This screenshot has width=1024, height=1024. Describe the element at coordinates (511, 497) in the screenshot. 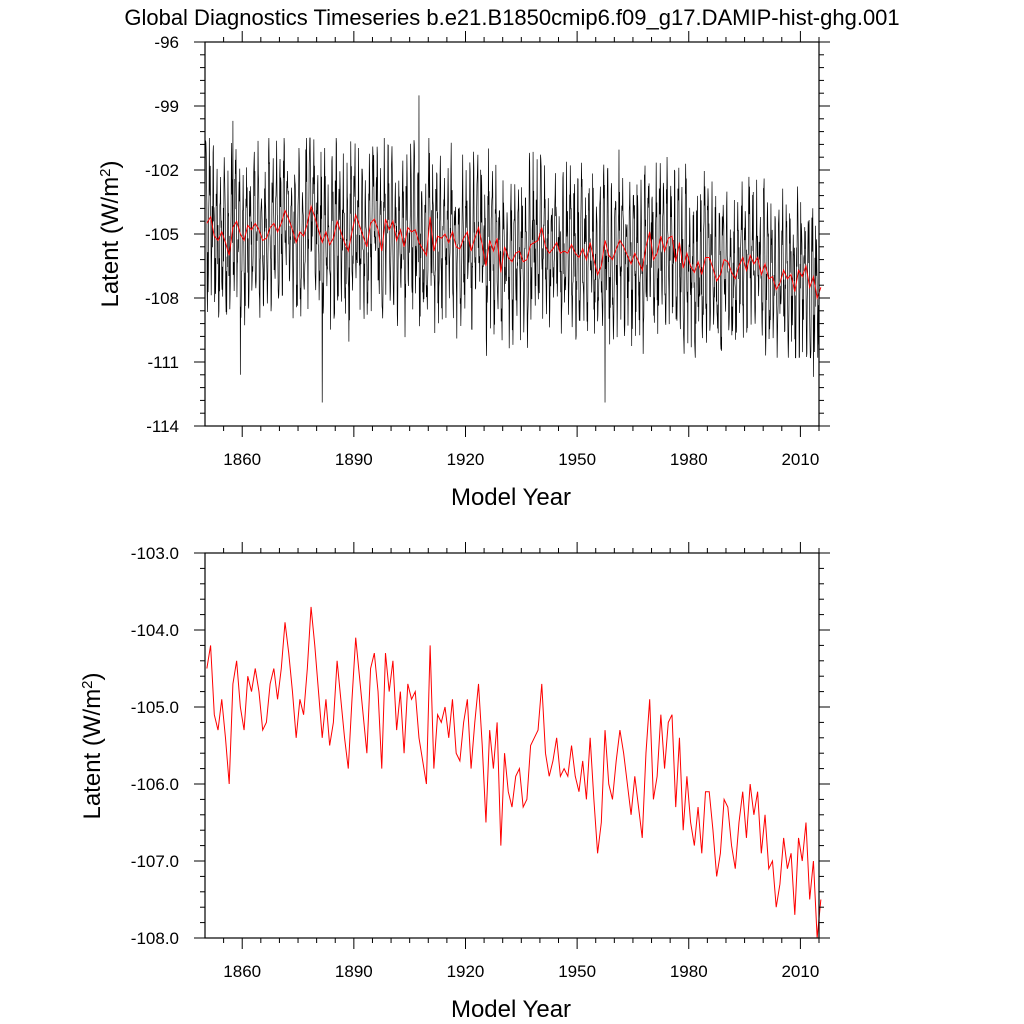

I see `top-x-axis-title: Model Year` at that location.